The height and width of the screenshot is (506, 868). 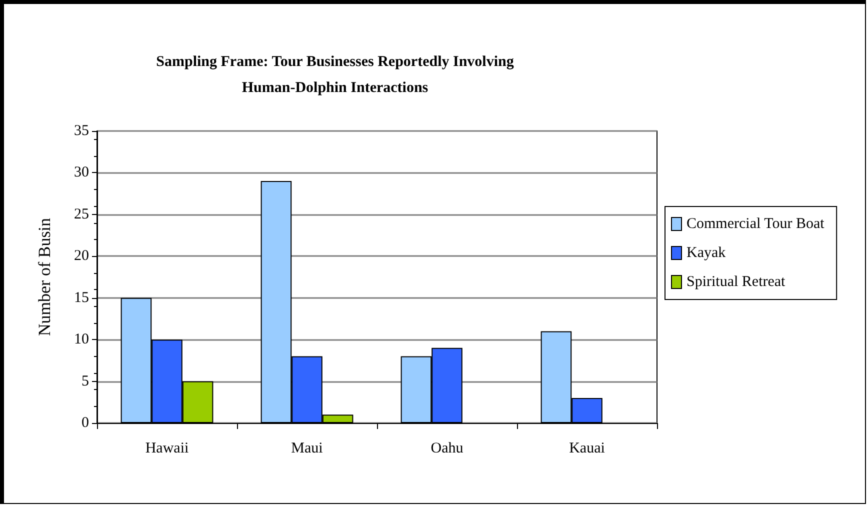 What do you see at coordinates (81, 340) in the screenshot?
I see `y-tick-label: 10` at bounding box center [81, 340].